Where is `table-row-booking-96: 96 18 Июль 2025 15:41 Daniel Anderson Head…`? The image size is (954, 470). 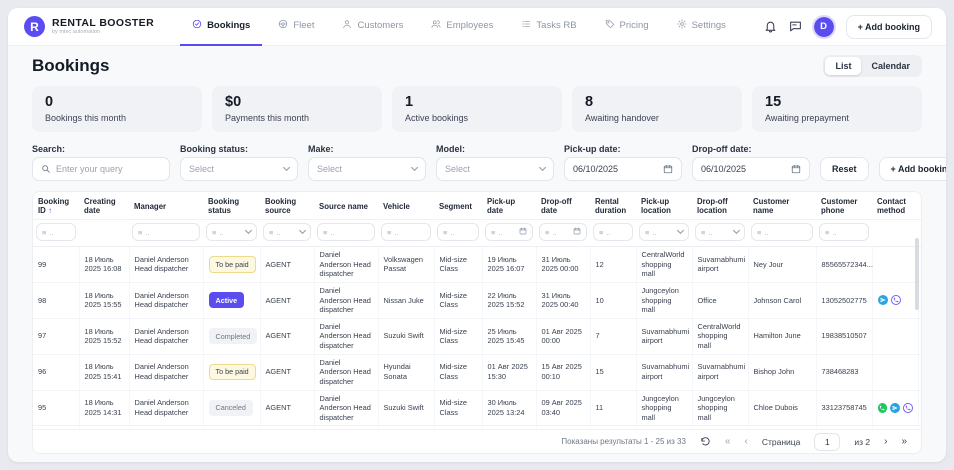
table-row-booking-96: 96 18 Июль 2025 15:41 Daniel Anderson Head… is located at coordinates (477, 372).